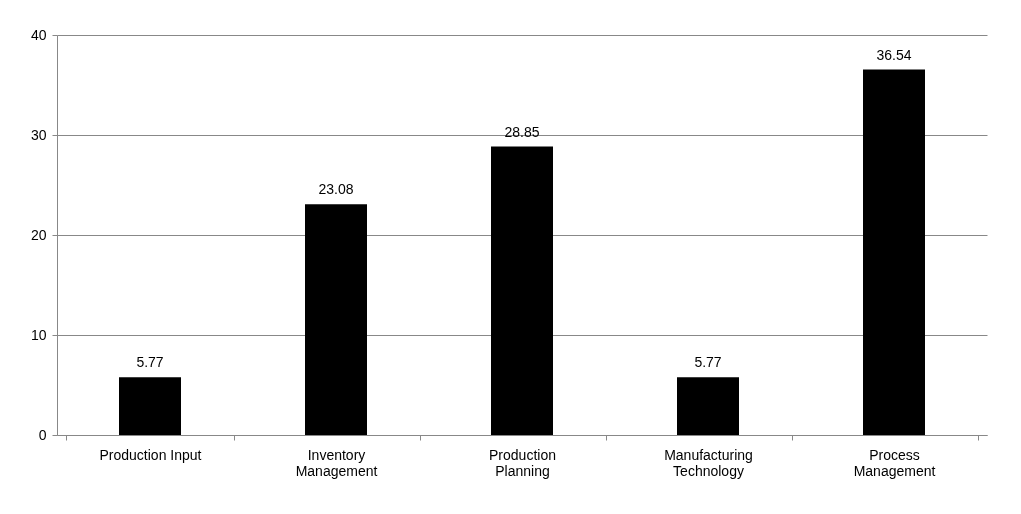 The image size is (1021, 514). Describe the element at coordinates (708, 462) in the screenshot. I see `x-tick-label: Manufacturing Technology` at that location.